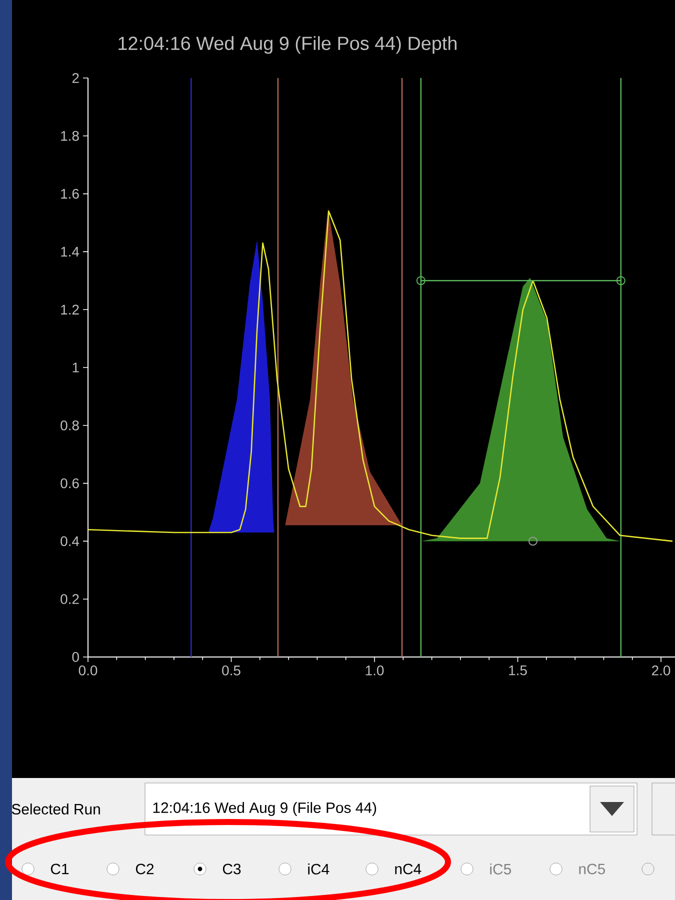  Describe the element at coordinates (518, 671) in the screenshot. I see `x-tick-label: 1.5` at that location.